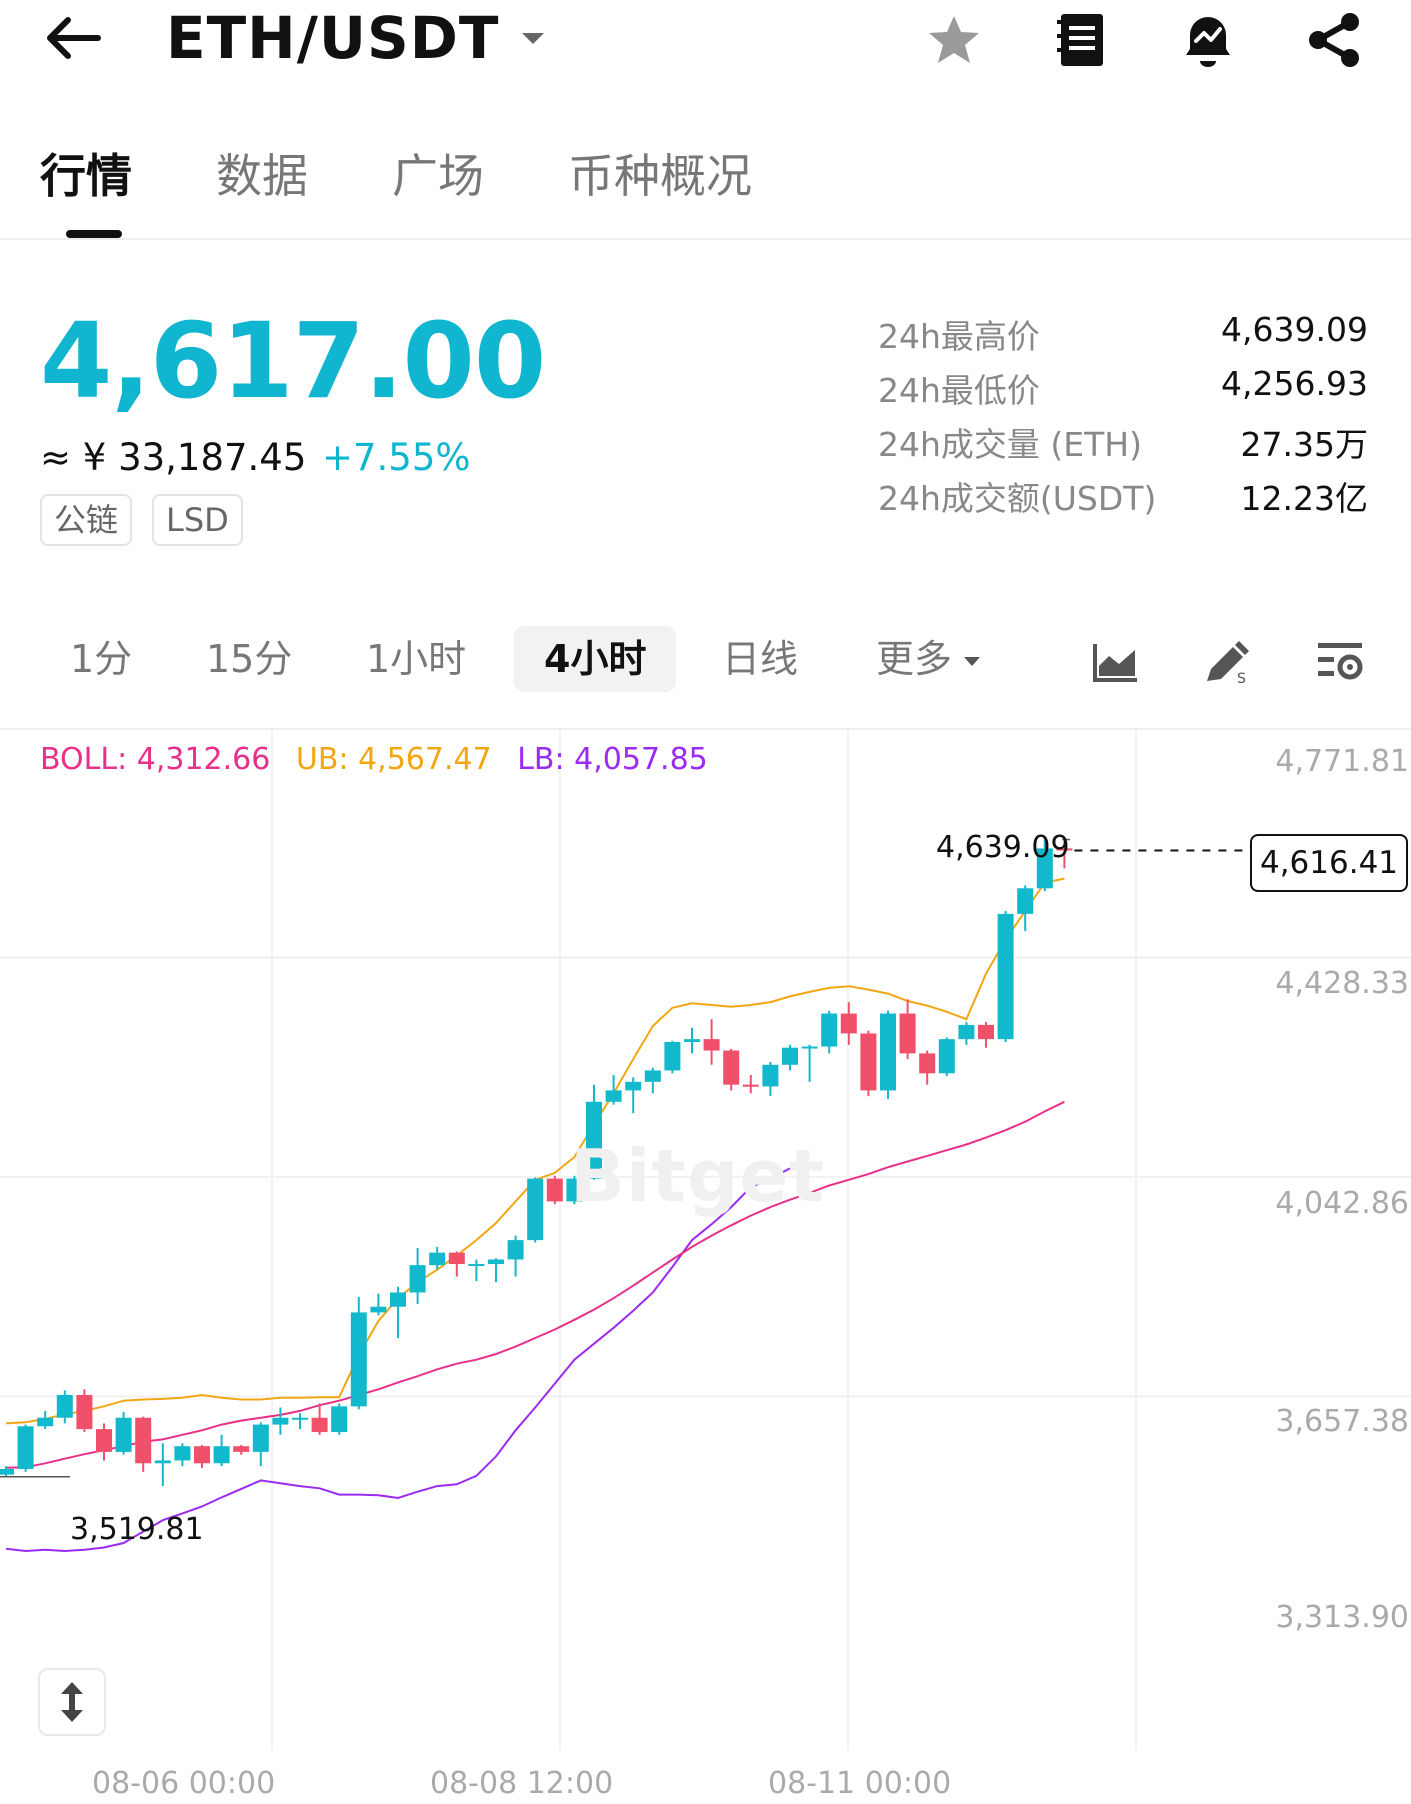 The height and width of the screenshot is (1804, 1411). I want to click on main-tabs: 行情 数据 广场 币种概况, so click(705, 190).